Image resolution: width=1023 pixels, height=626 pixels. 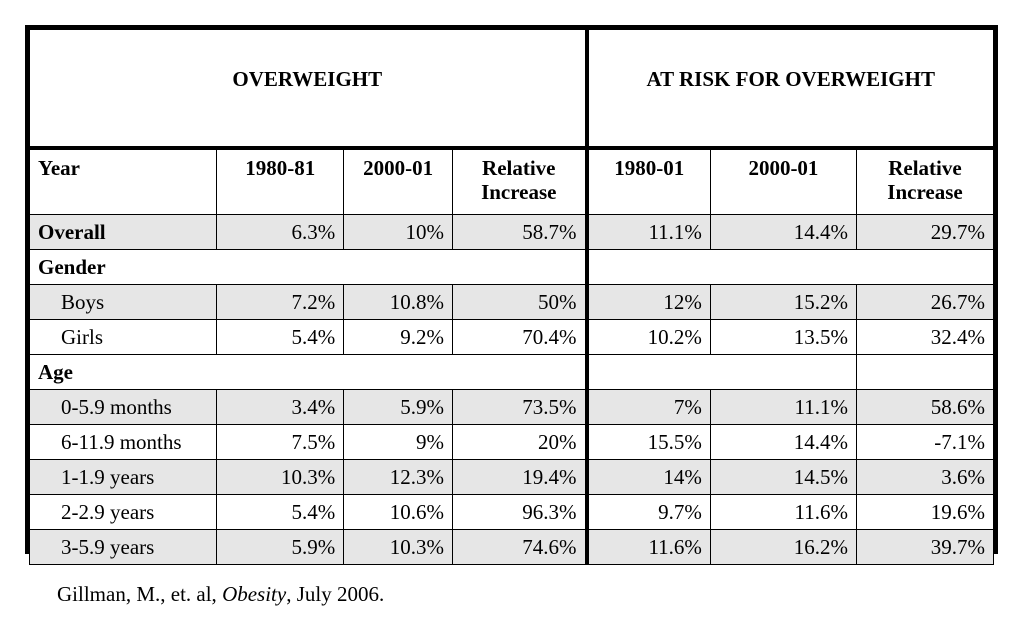 I want to click on cell-ow-1980: 7.5%, so click(x=280, y=442).